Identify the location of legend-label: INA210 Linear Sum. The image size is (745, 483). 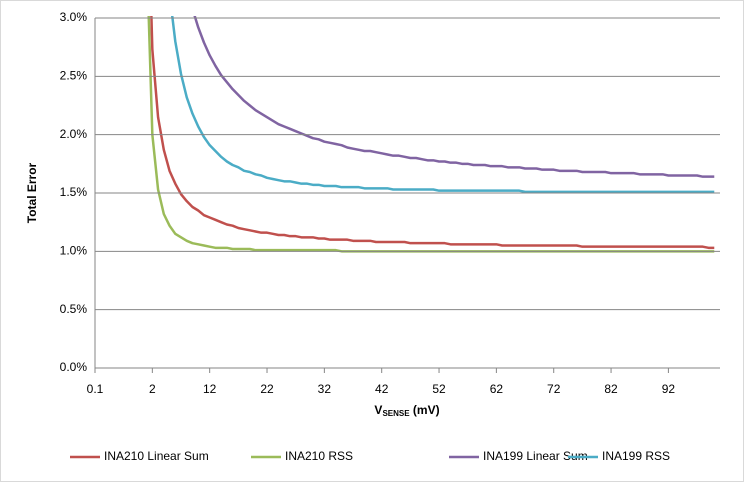
(156, 456).